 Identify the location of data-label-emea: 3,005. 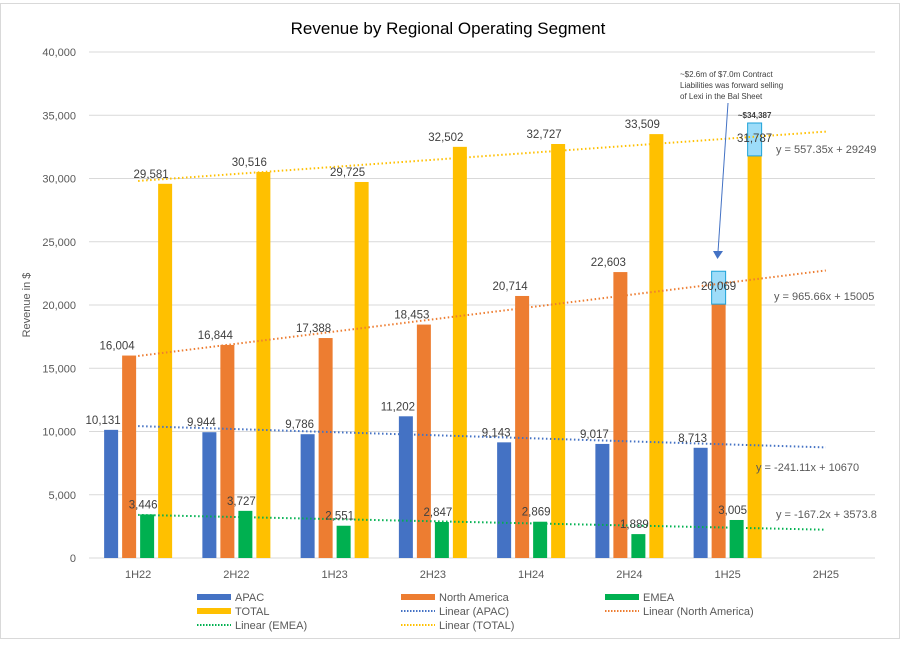
(732, 511).